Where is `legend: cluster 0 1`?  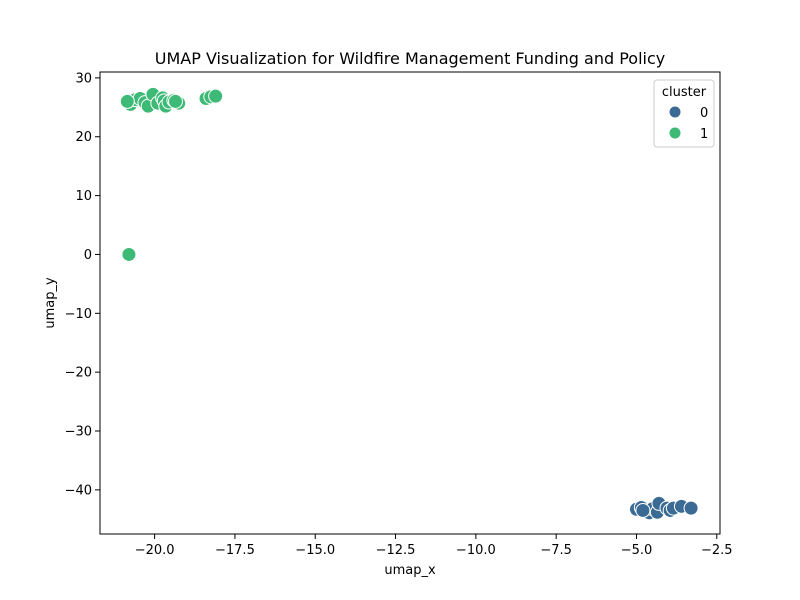
legend: cluster 0 1 is located at coordinates (684, 113).